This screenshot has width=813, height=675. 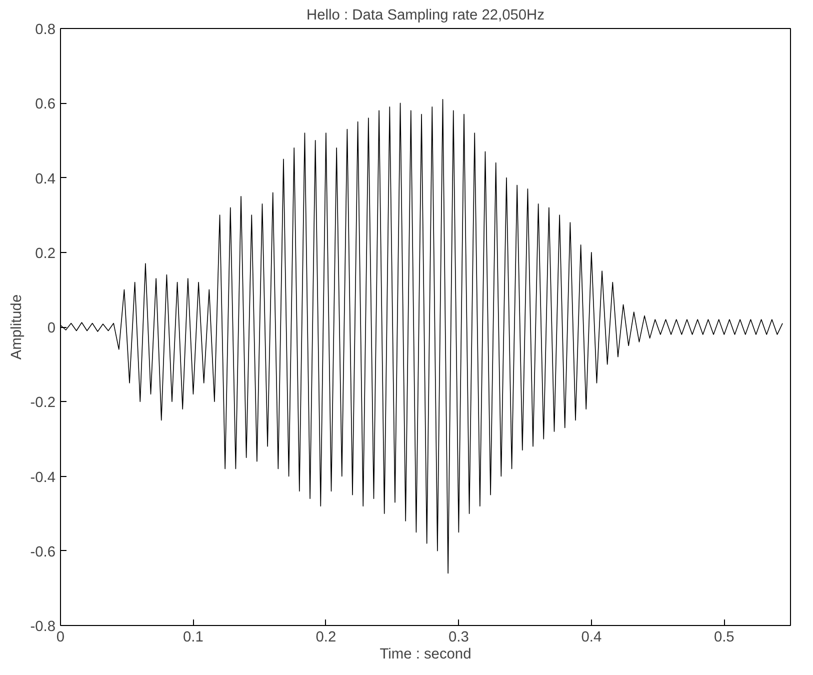 I want to click on chart-title: Hello : Data Sampling rate 22,050Hz, so click(x=425, y=16).